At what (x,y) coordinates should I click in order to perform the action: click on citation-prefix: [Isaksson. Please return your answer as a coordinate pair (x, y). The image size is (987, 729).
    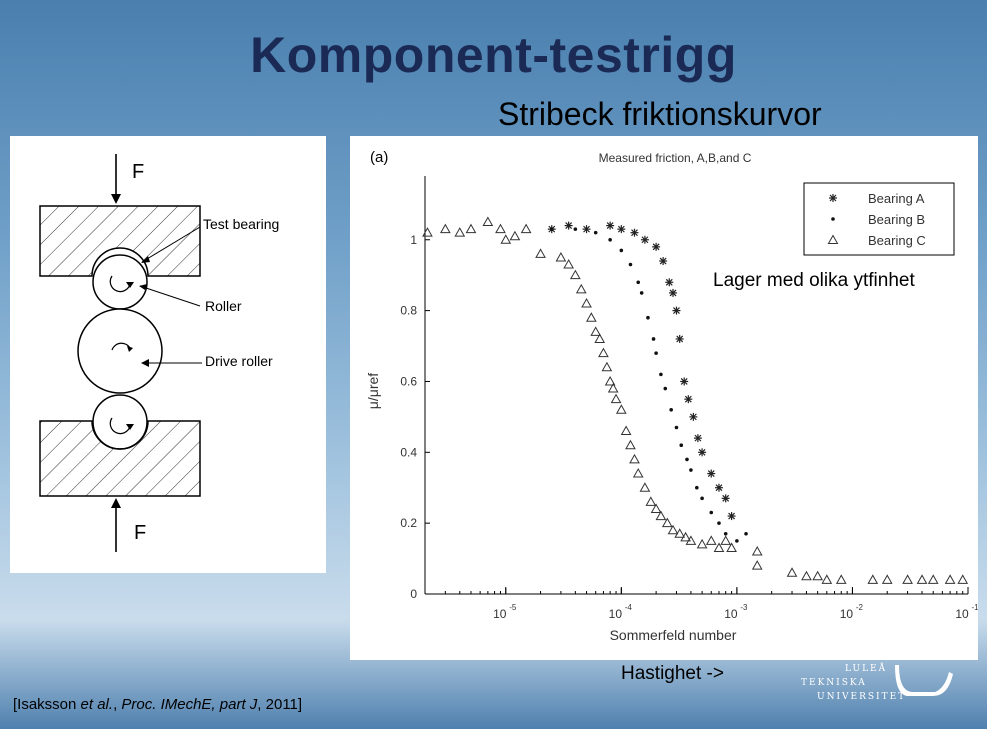
    Looking at the image, I should click on (47, 704).